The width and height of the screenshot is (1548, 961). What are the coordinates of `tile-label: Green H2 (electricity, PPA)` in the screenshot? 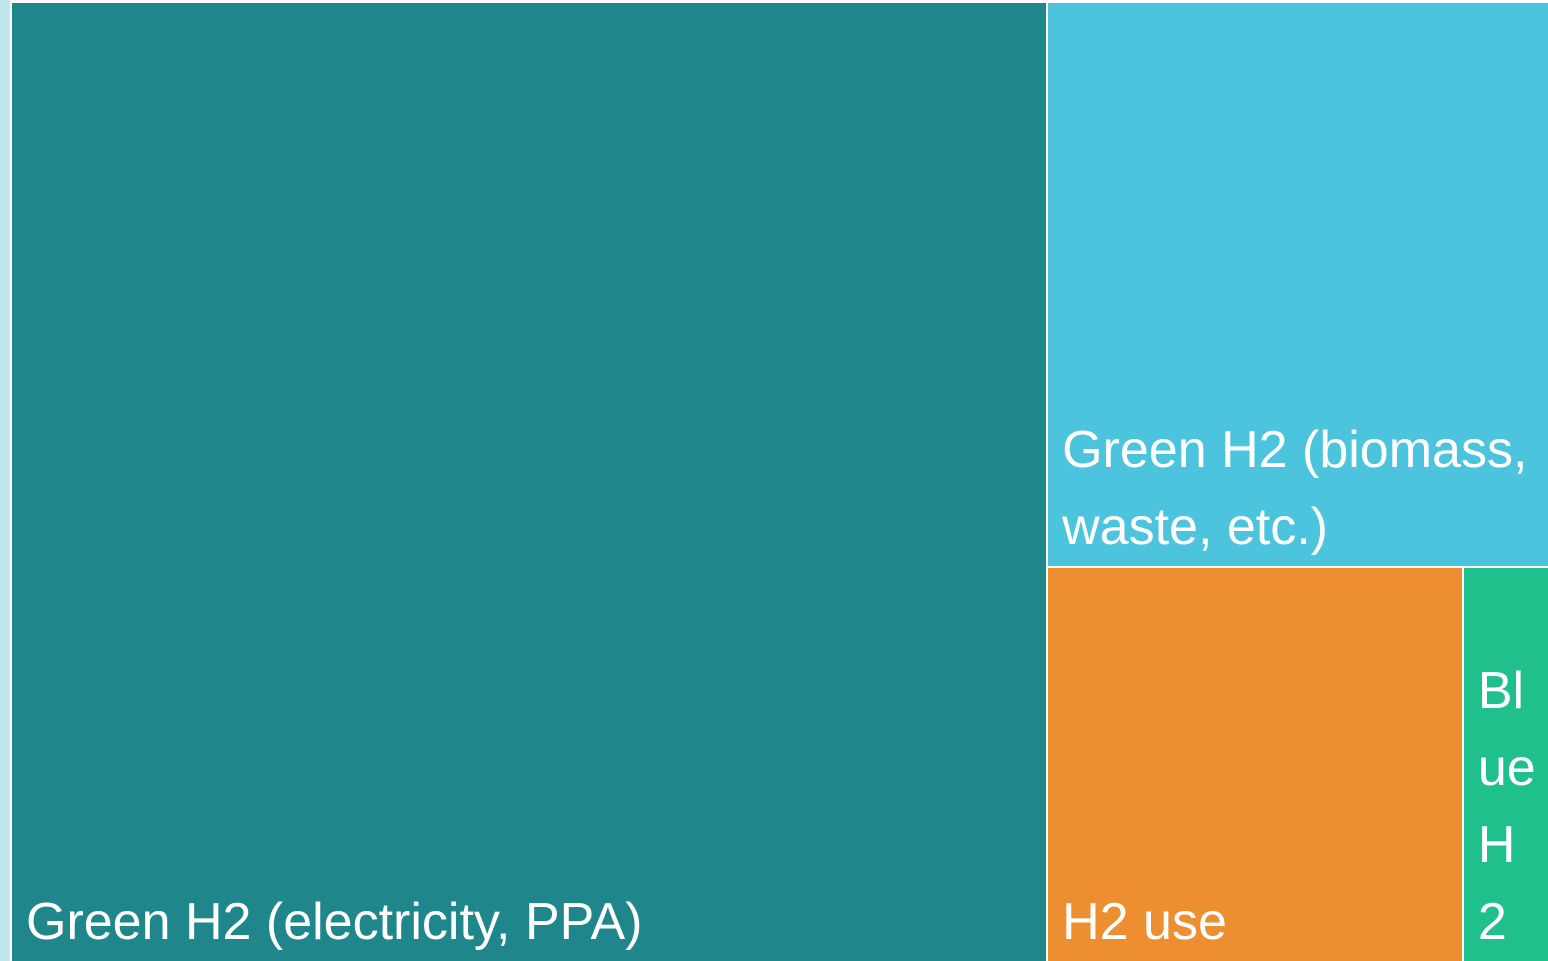 It's located at (334, 922).